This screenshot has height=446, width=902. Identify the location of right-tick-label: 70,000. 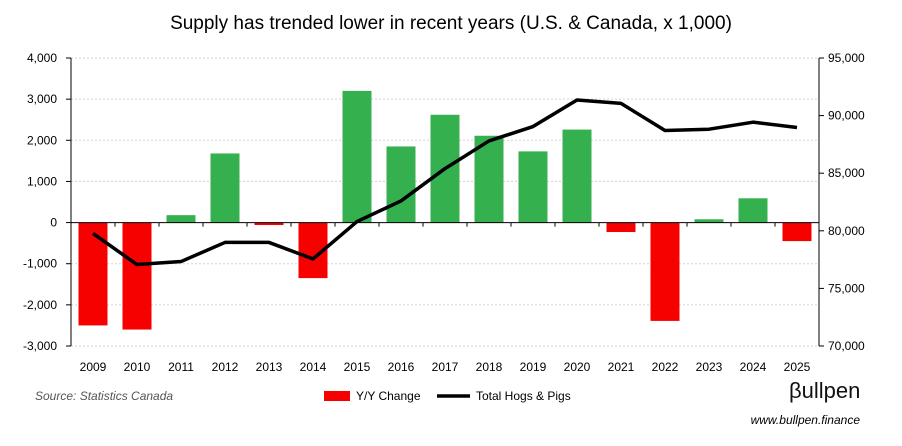
(846, 346).